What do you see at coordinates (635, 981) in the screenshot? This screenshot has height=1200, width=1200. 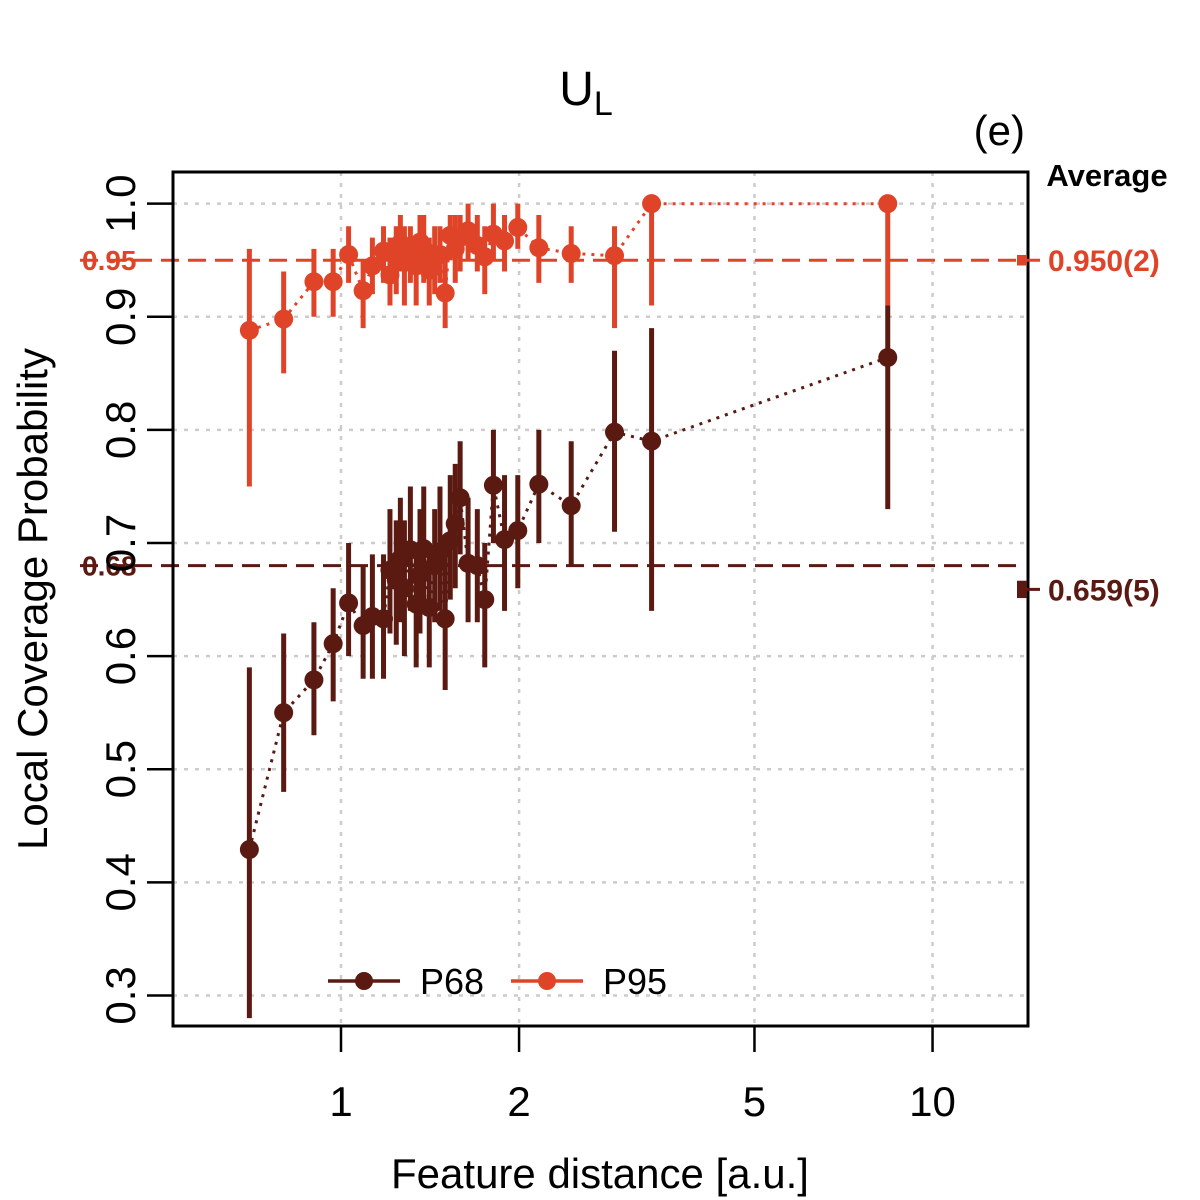 I see `legend-label-P95: P95` at bounding box center [635, 981].